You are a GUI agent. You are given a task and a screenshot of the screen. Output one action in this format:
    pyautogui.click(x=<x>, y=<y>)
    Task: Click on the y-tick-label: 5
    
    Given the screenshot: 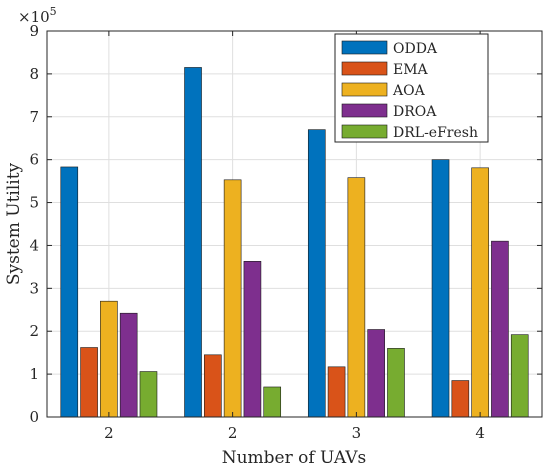 What is the action you would take?
    pyautogui.click(x=34, y=203)
    